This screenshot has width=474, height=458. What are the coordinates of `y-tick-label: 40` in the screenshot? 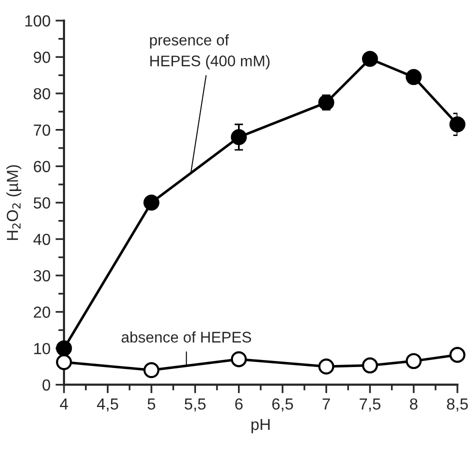 It's located at (41, 240).